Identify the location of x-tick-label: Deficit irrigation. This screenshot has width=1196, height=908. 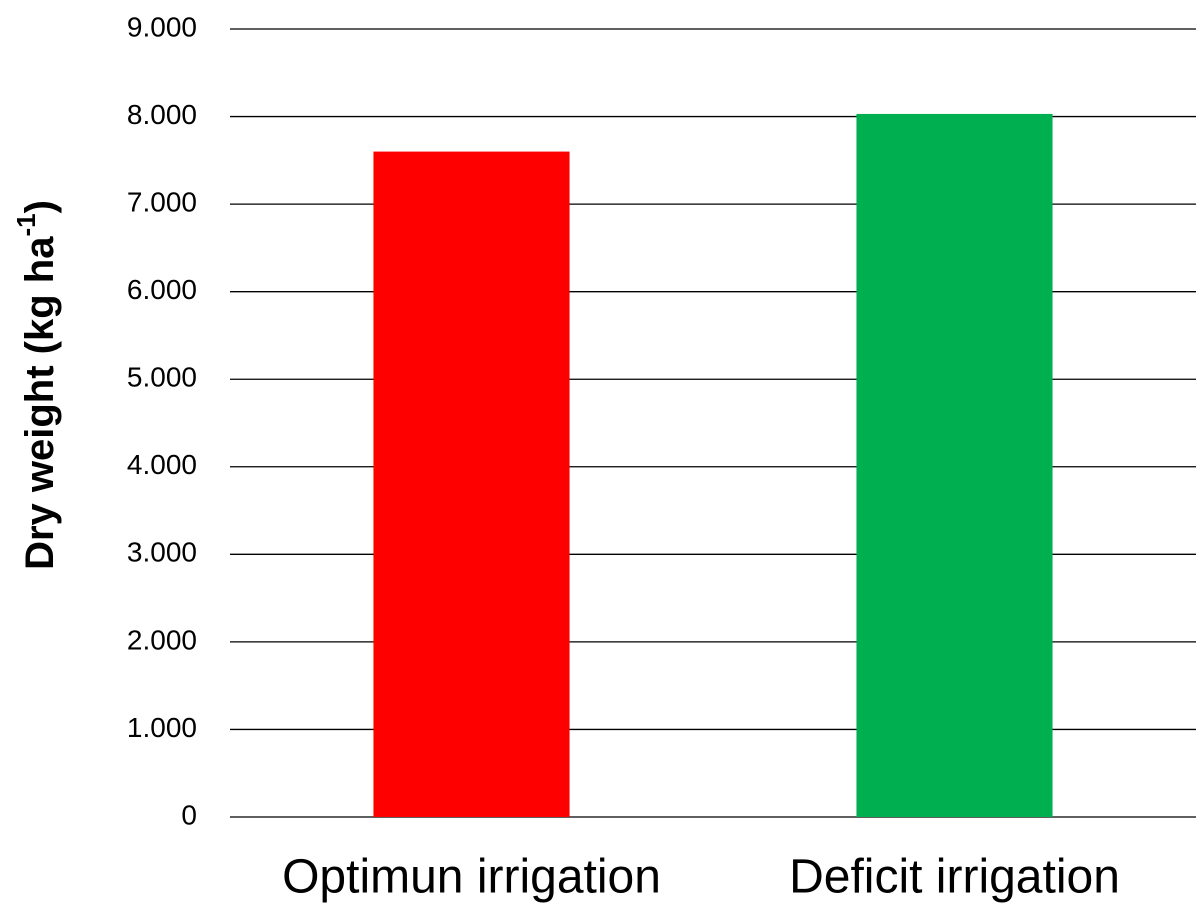
(954, 877).